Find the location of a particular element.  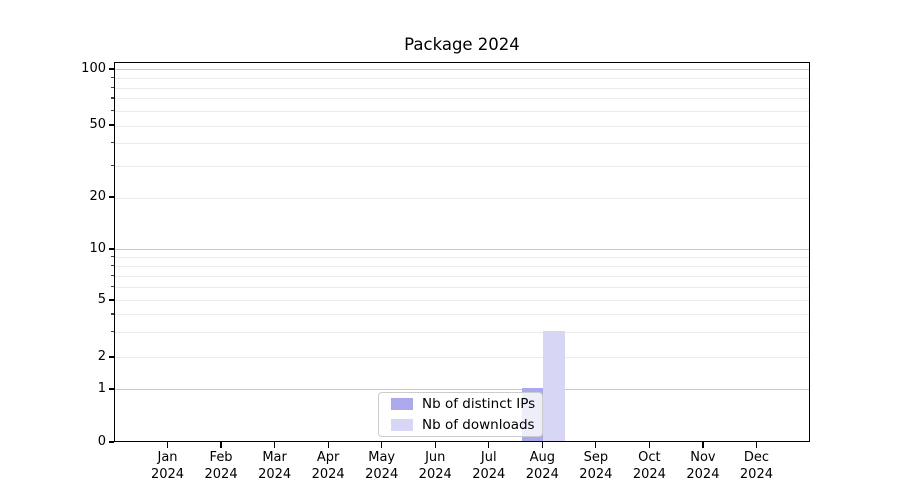

chart-title: Package 2024 is located at coordinates (462, 44).